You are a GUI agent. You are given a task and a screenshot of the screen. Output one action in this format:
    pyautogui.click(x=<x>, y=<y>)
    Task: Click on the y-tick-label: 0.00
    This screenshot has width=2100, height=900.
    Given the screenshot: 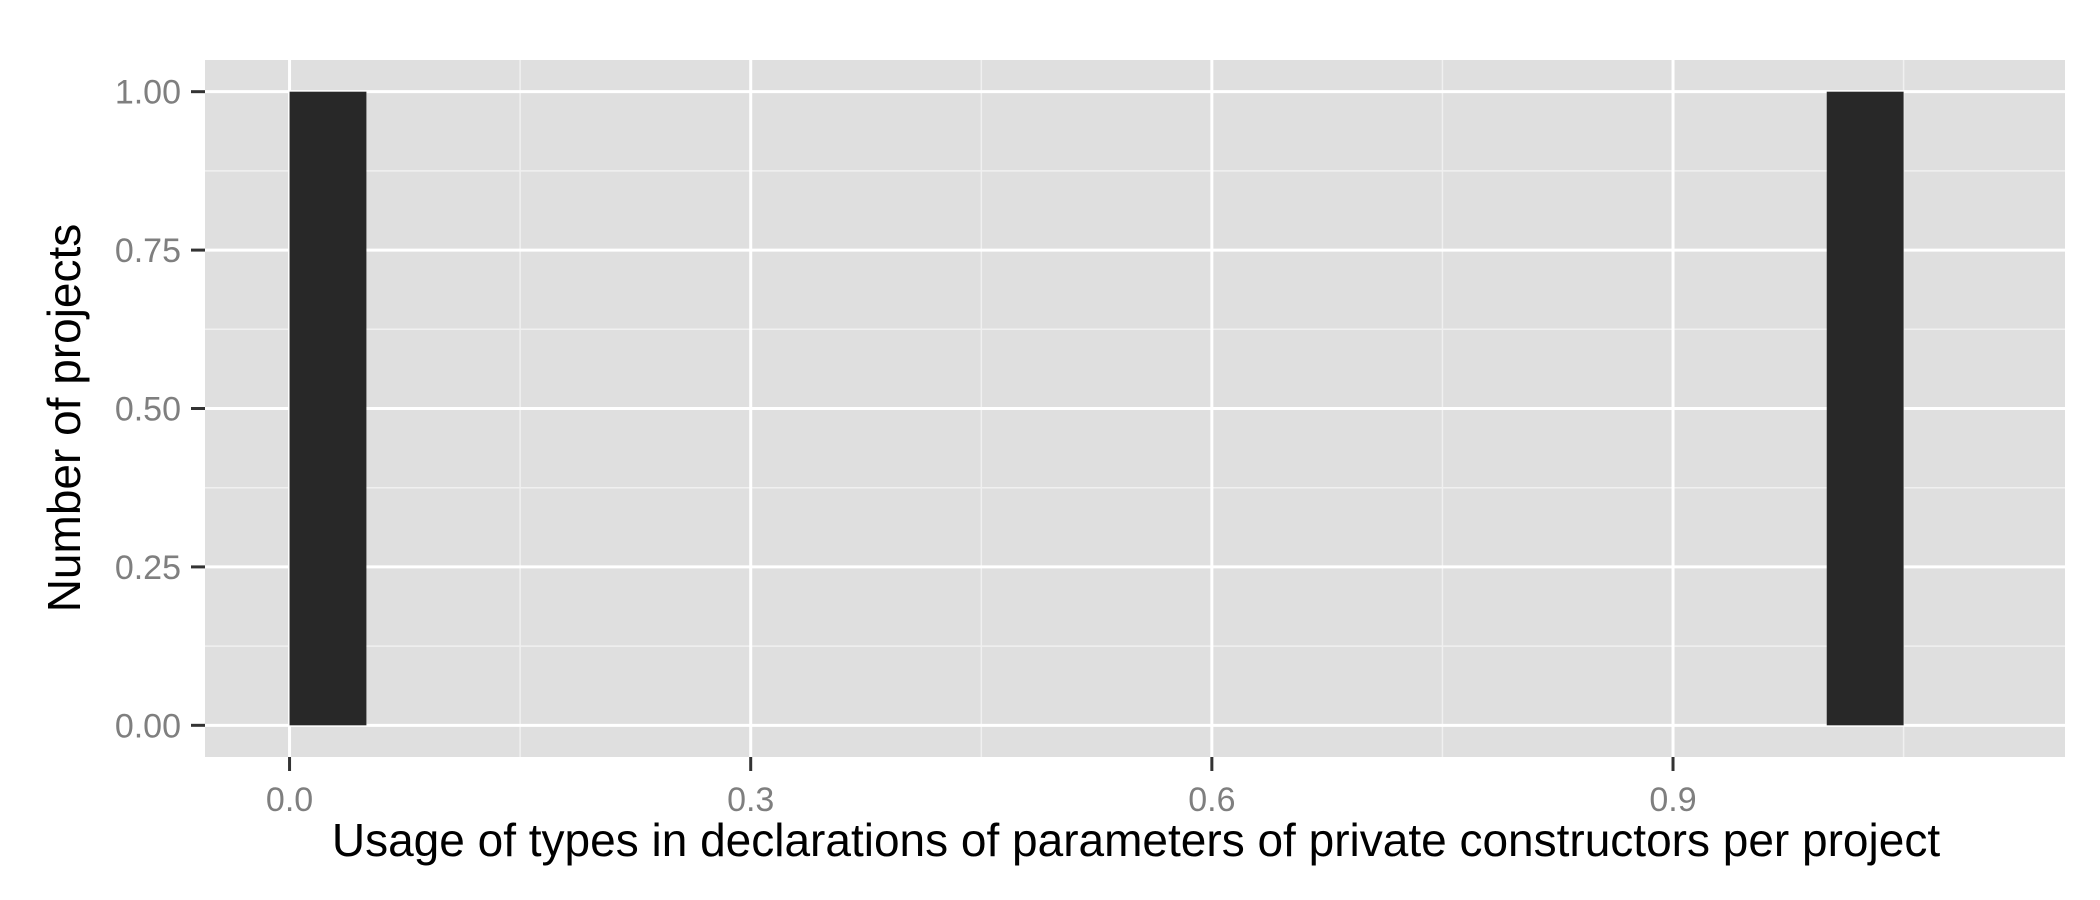 What is the action you would take?
    pyautogui.click(x=148, y=726)
    